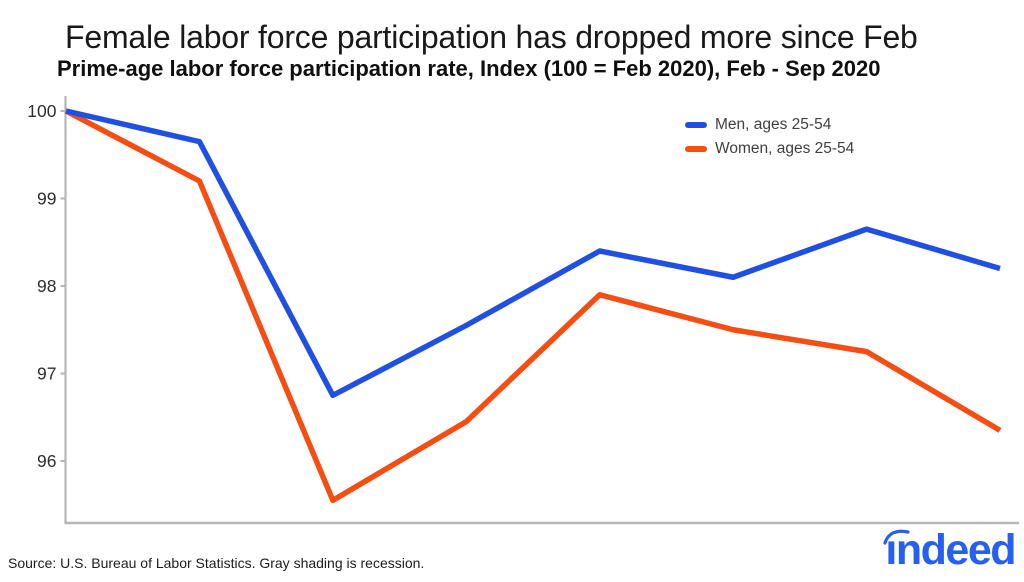  What do you see at coordinates (785, 148) in the screenshot?
I see `women-legend-label: Women, ages 25-54` at bounding box center [785, 148].